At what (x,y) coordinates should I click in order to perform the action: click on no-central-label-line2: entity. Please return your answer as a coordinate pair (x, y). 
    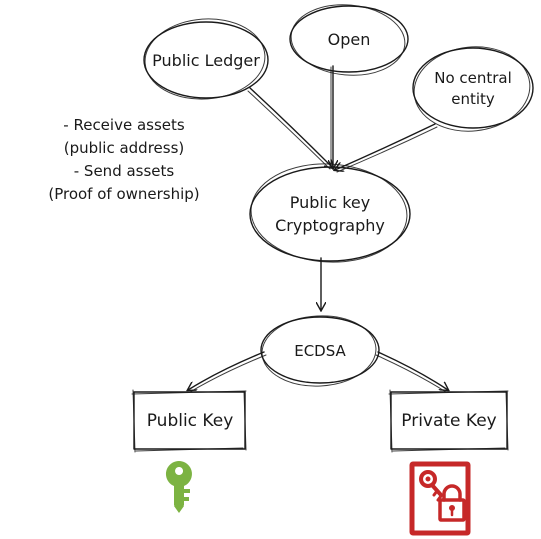
    Looking at the image, I should click on (473, 99).